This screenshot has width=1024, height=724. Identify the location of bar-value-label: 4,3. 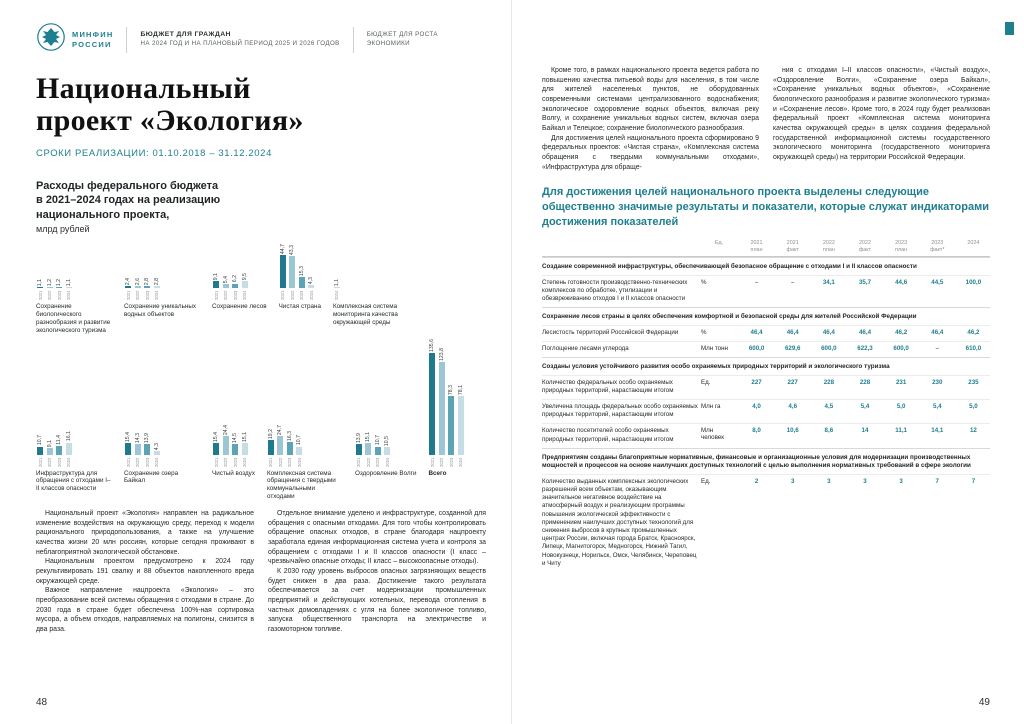
(156, 447).